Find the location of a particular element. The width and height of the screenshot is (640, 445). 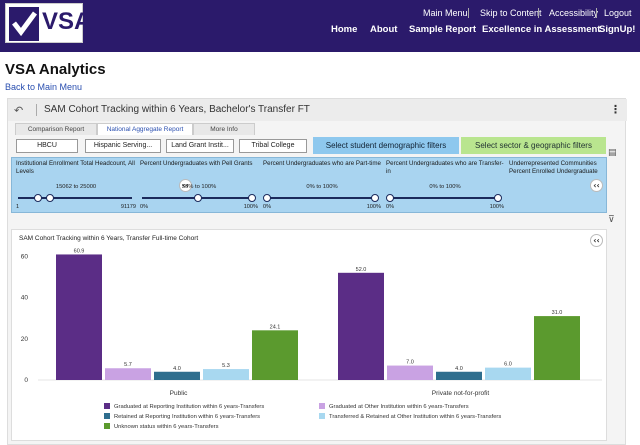

slider-min-label: 1 is located at coordinates (18, 207).